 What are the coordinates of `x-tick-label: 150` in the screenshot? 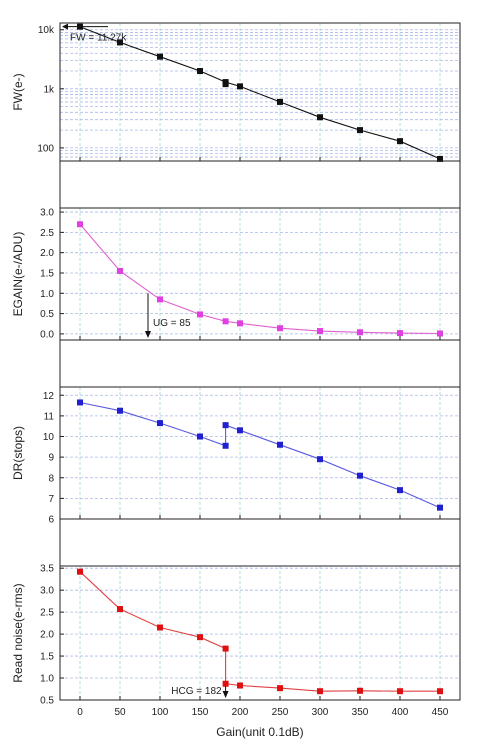 It's located at (200, 712).